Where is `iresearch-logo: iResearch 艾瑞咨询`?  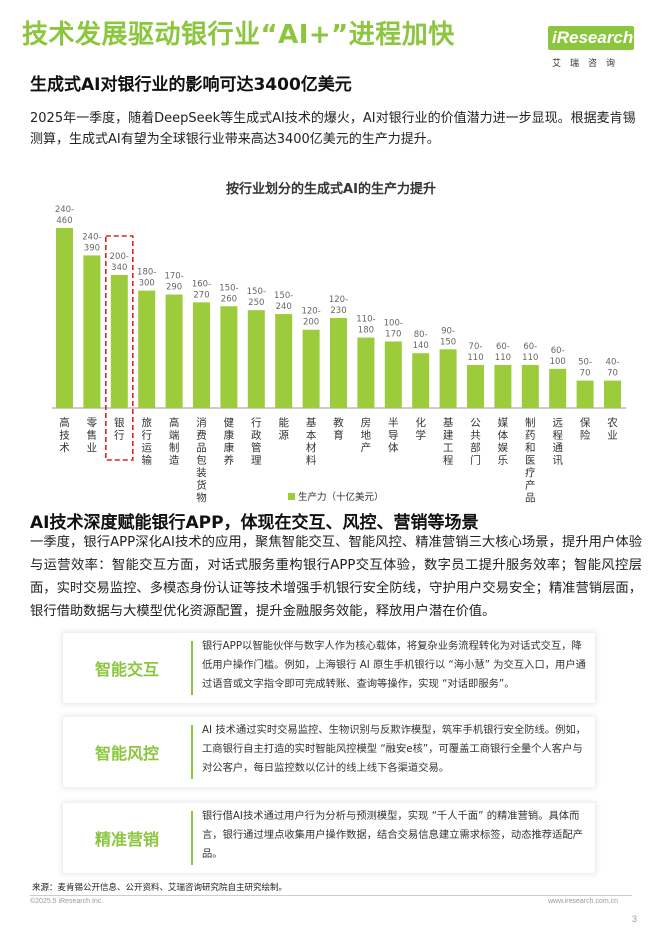
iresearch-logo: iResearch 艾瑞咨询 is located at coordinates (594, 43).